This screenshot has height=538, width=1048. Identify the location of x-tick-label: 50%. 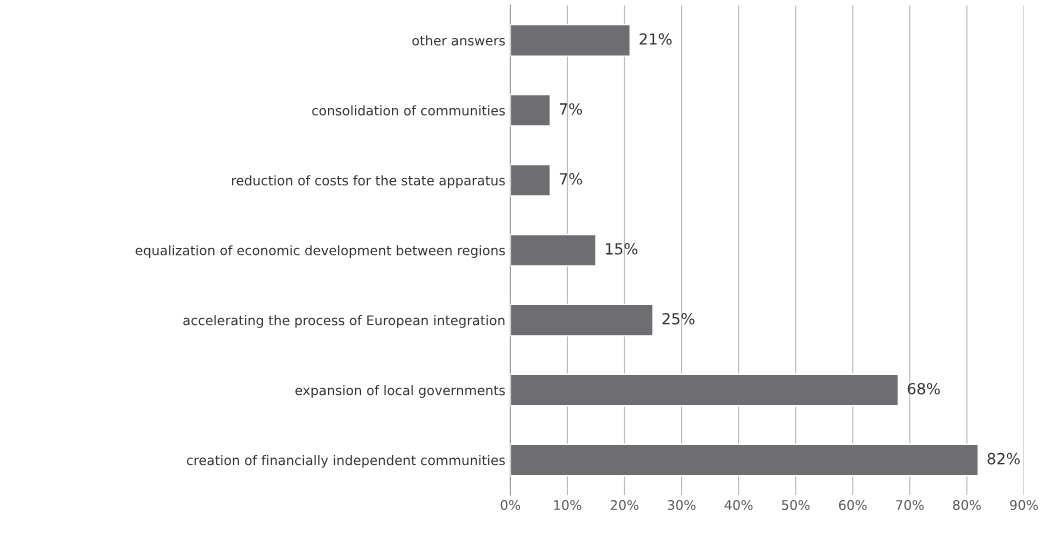
(796, 505).